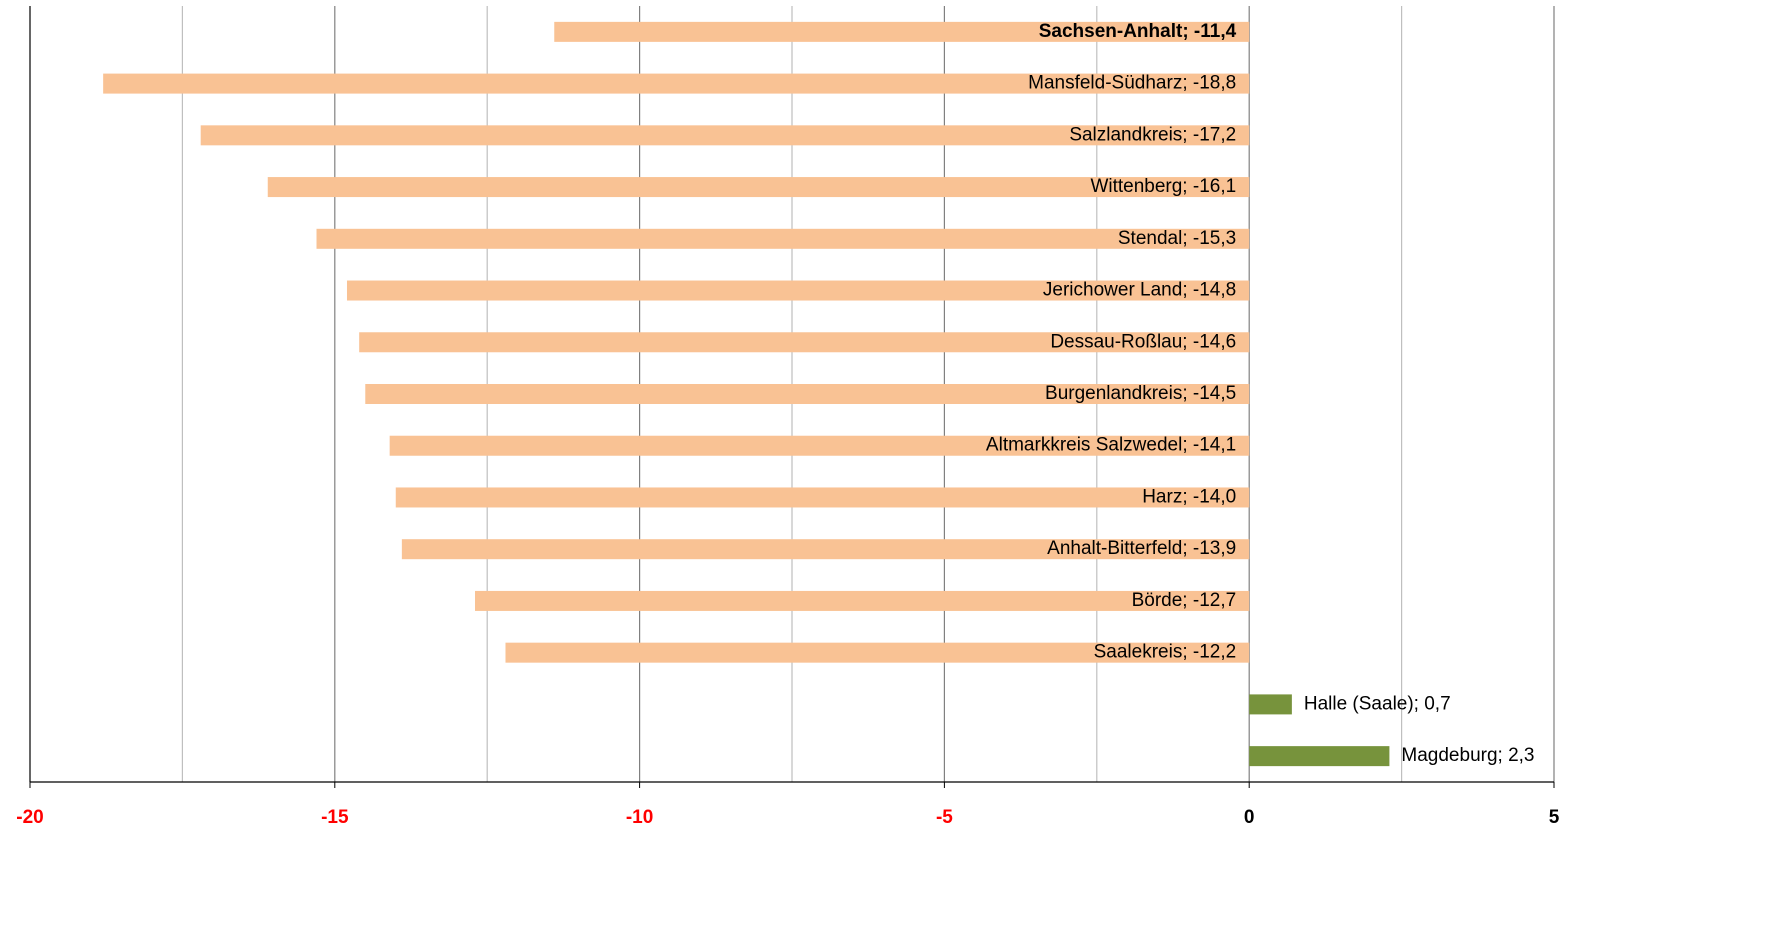 The height and width of the screenshot is (947, 1789). What do you see at coordinates (1111, 445) in the screenshot?
I see `bar-label: Altmarkkreis Salzwedel; -14,1` at bounding box center [1111, 445].